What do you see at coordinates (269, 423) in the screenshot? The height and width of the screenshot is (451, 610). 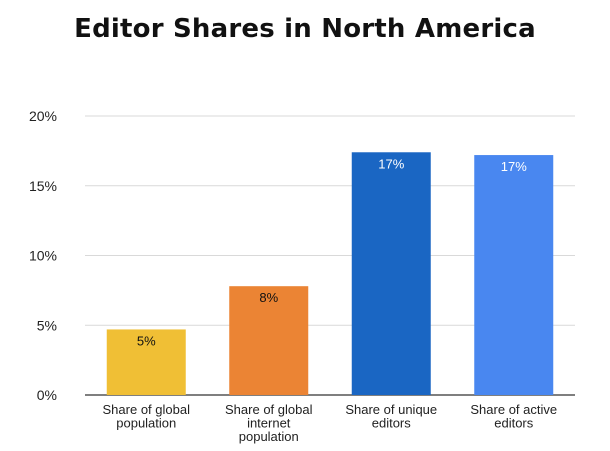 I see `x-tick-label: Share of global internet population` at bounding box center [269, 423].